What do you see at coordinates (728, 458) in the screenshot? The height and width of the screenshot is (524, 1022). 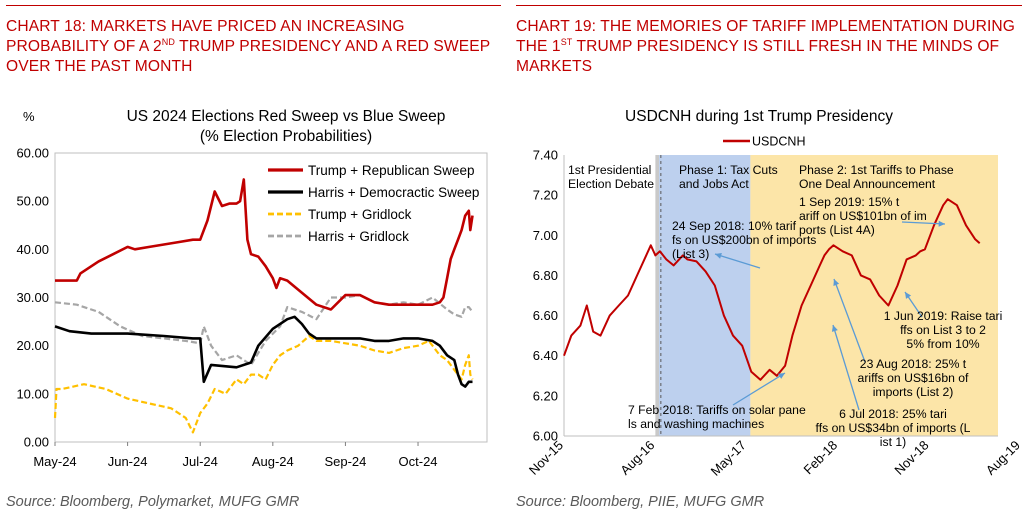 I see `x-tick-label: May-17` at bounding box center [728, 458].